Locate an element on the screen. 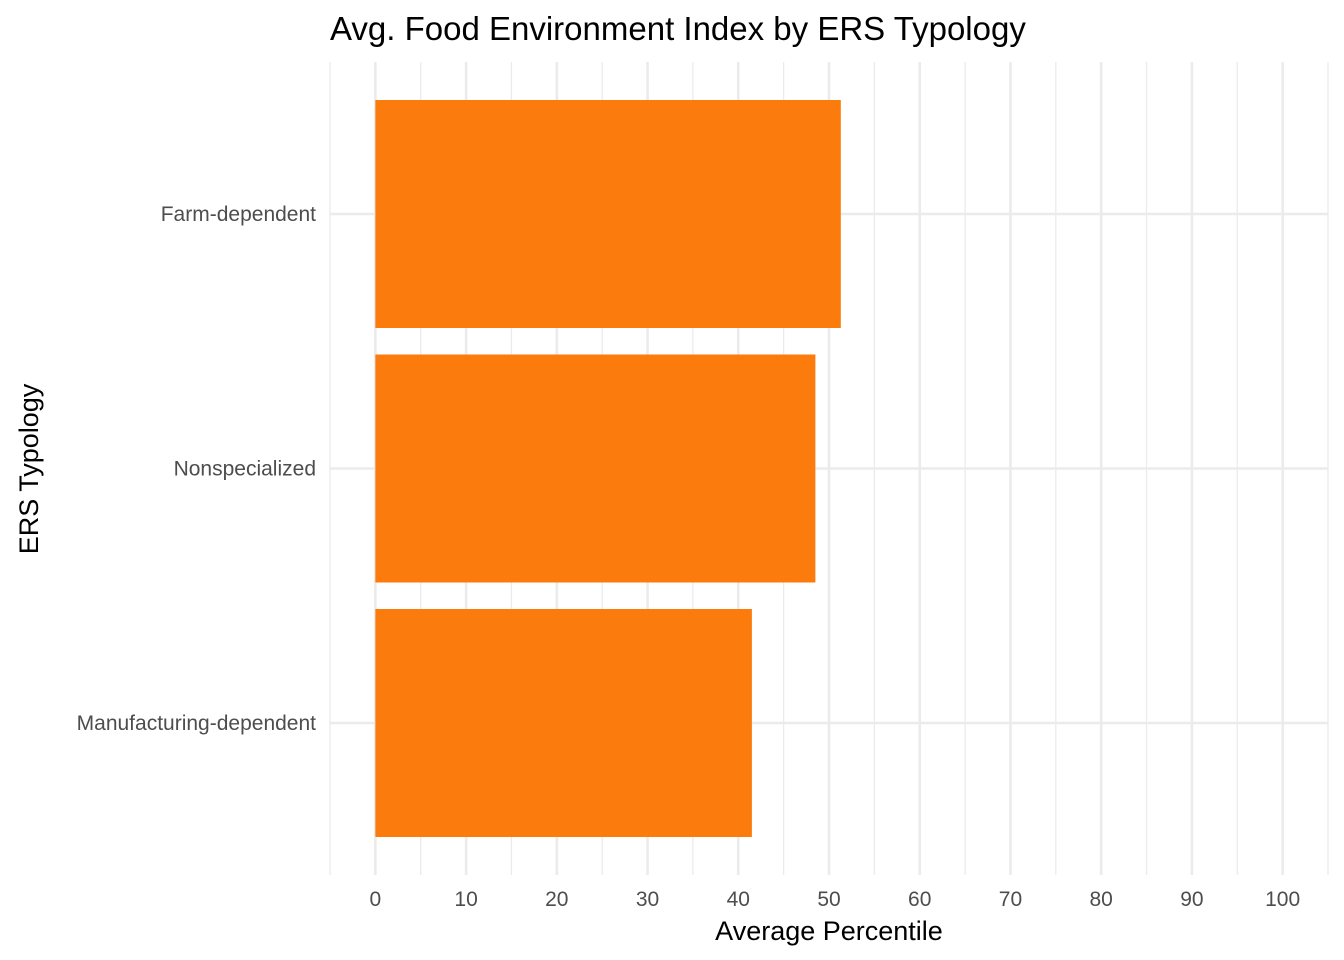 The image size is (1344, 960). x-tick-label: 100 is located at coordinates (1282, 899).